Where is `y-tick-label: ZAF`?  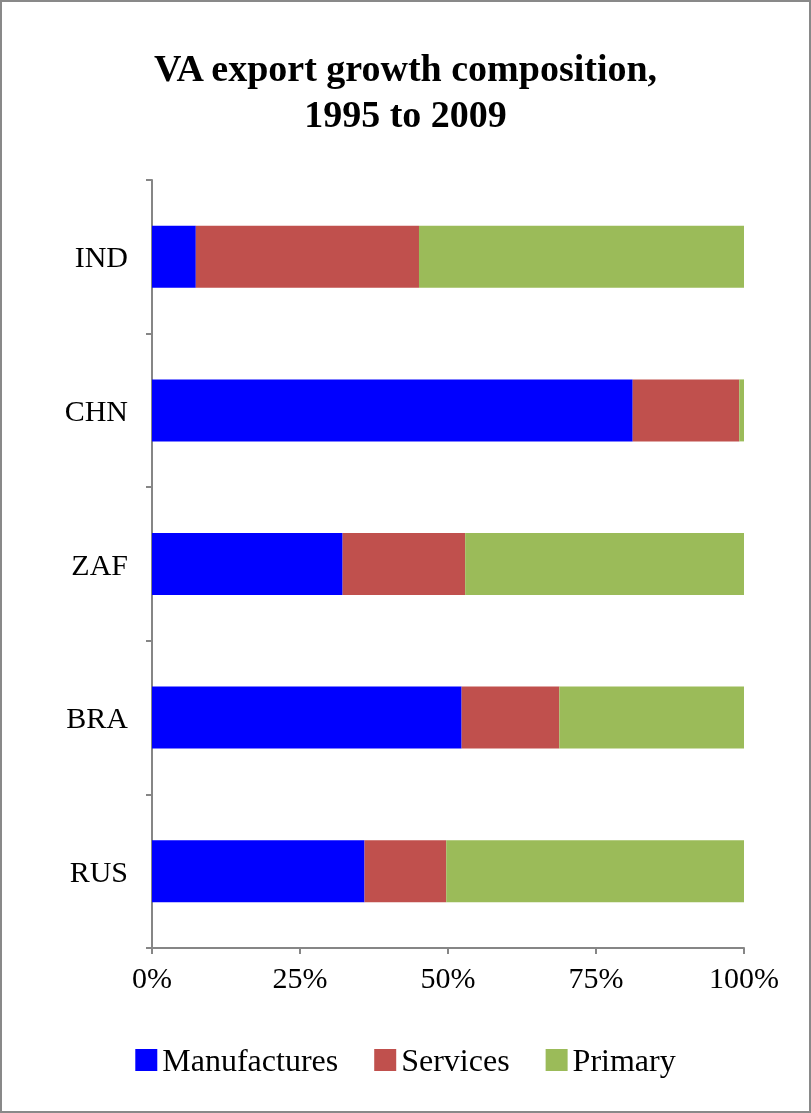 y-tick-label: ZAF is located at coordinates (99, 564).